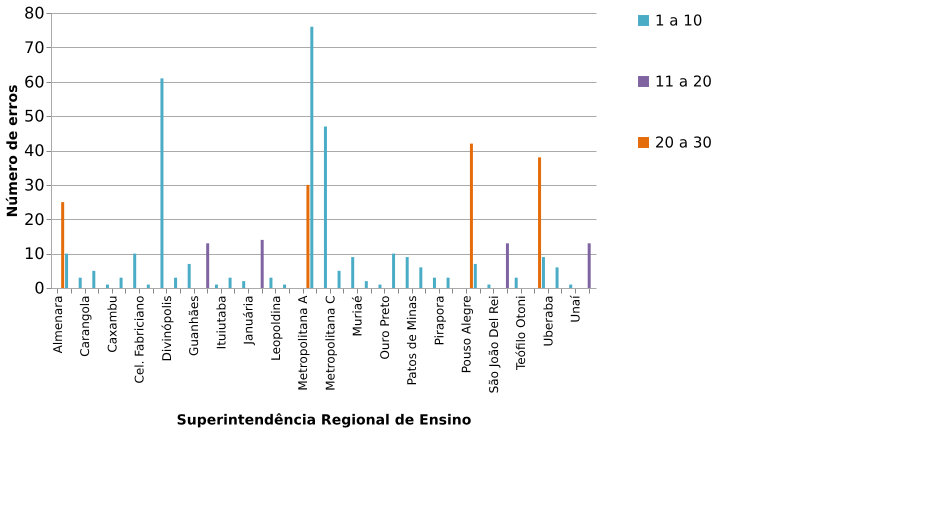 This screenshot has height=516, width=950. Describe the element at coordinates (575, 308) in the screenshot. I see `x-tick-label: Unaí` at that location.